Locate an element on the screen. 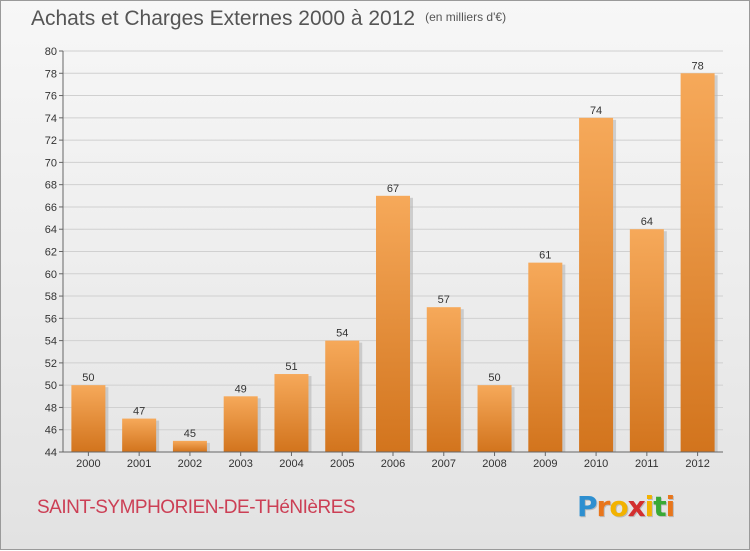 This screenshot has height=551, width=750. x-tick-label-2000: 2000 is located at coordinates (88, 464).